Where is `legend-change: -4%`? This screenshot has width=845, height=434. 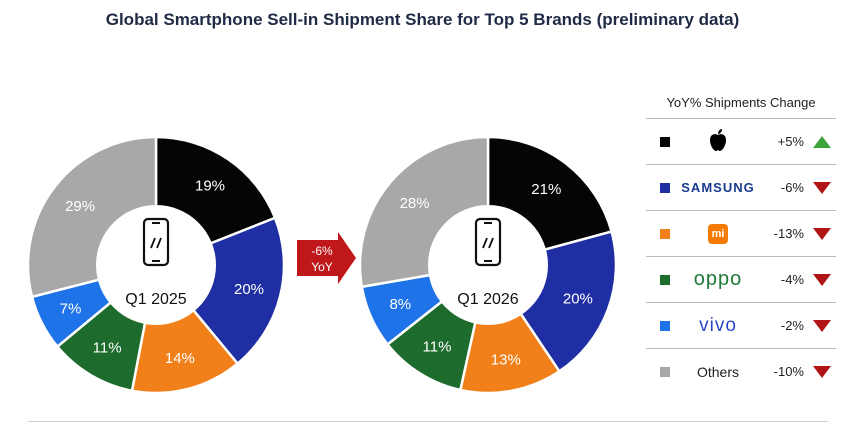
legend-change: -4% is located at coordinates (792, 279).